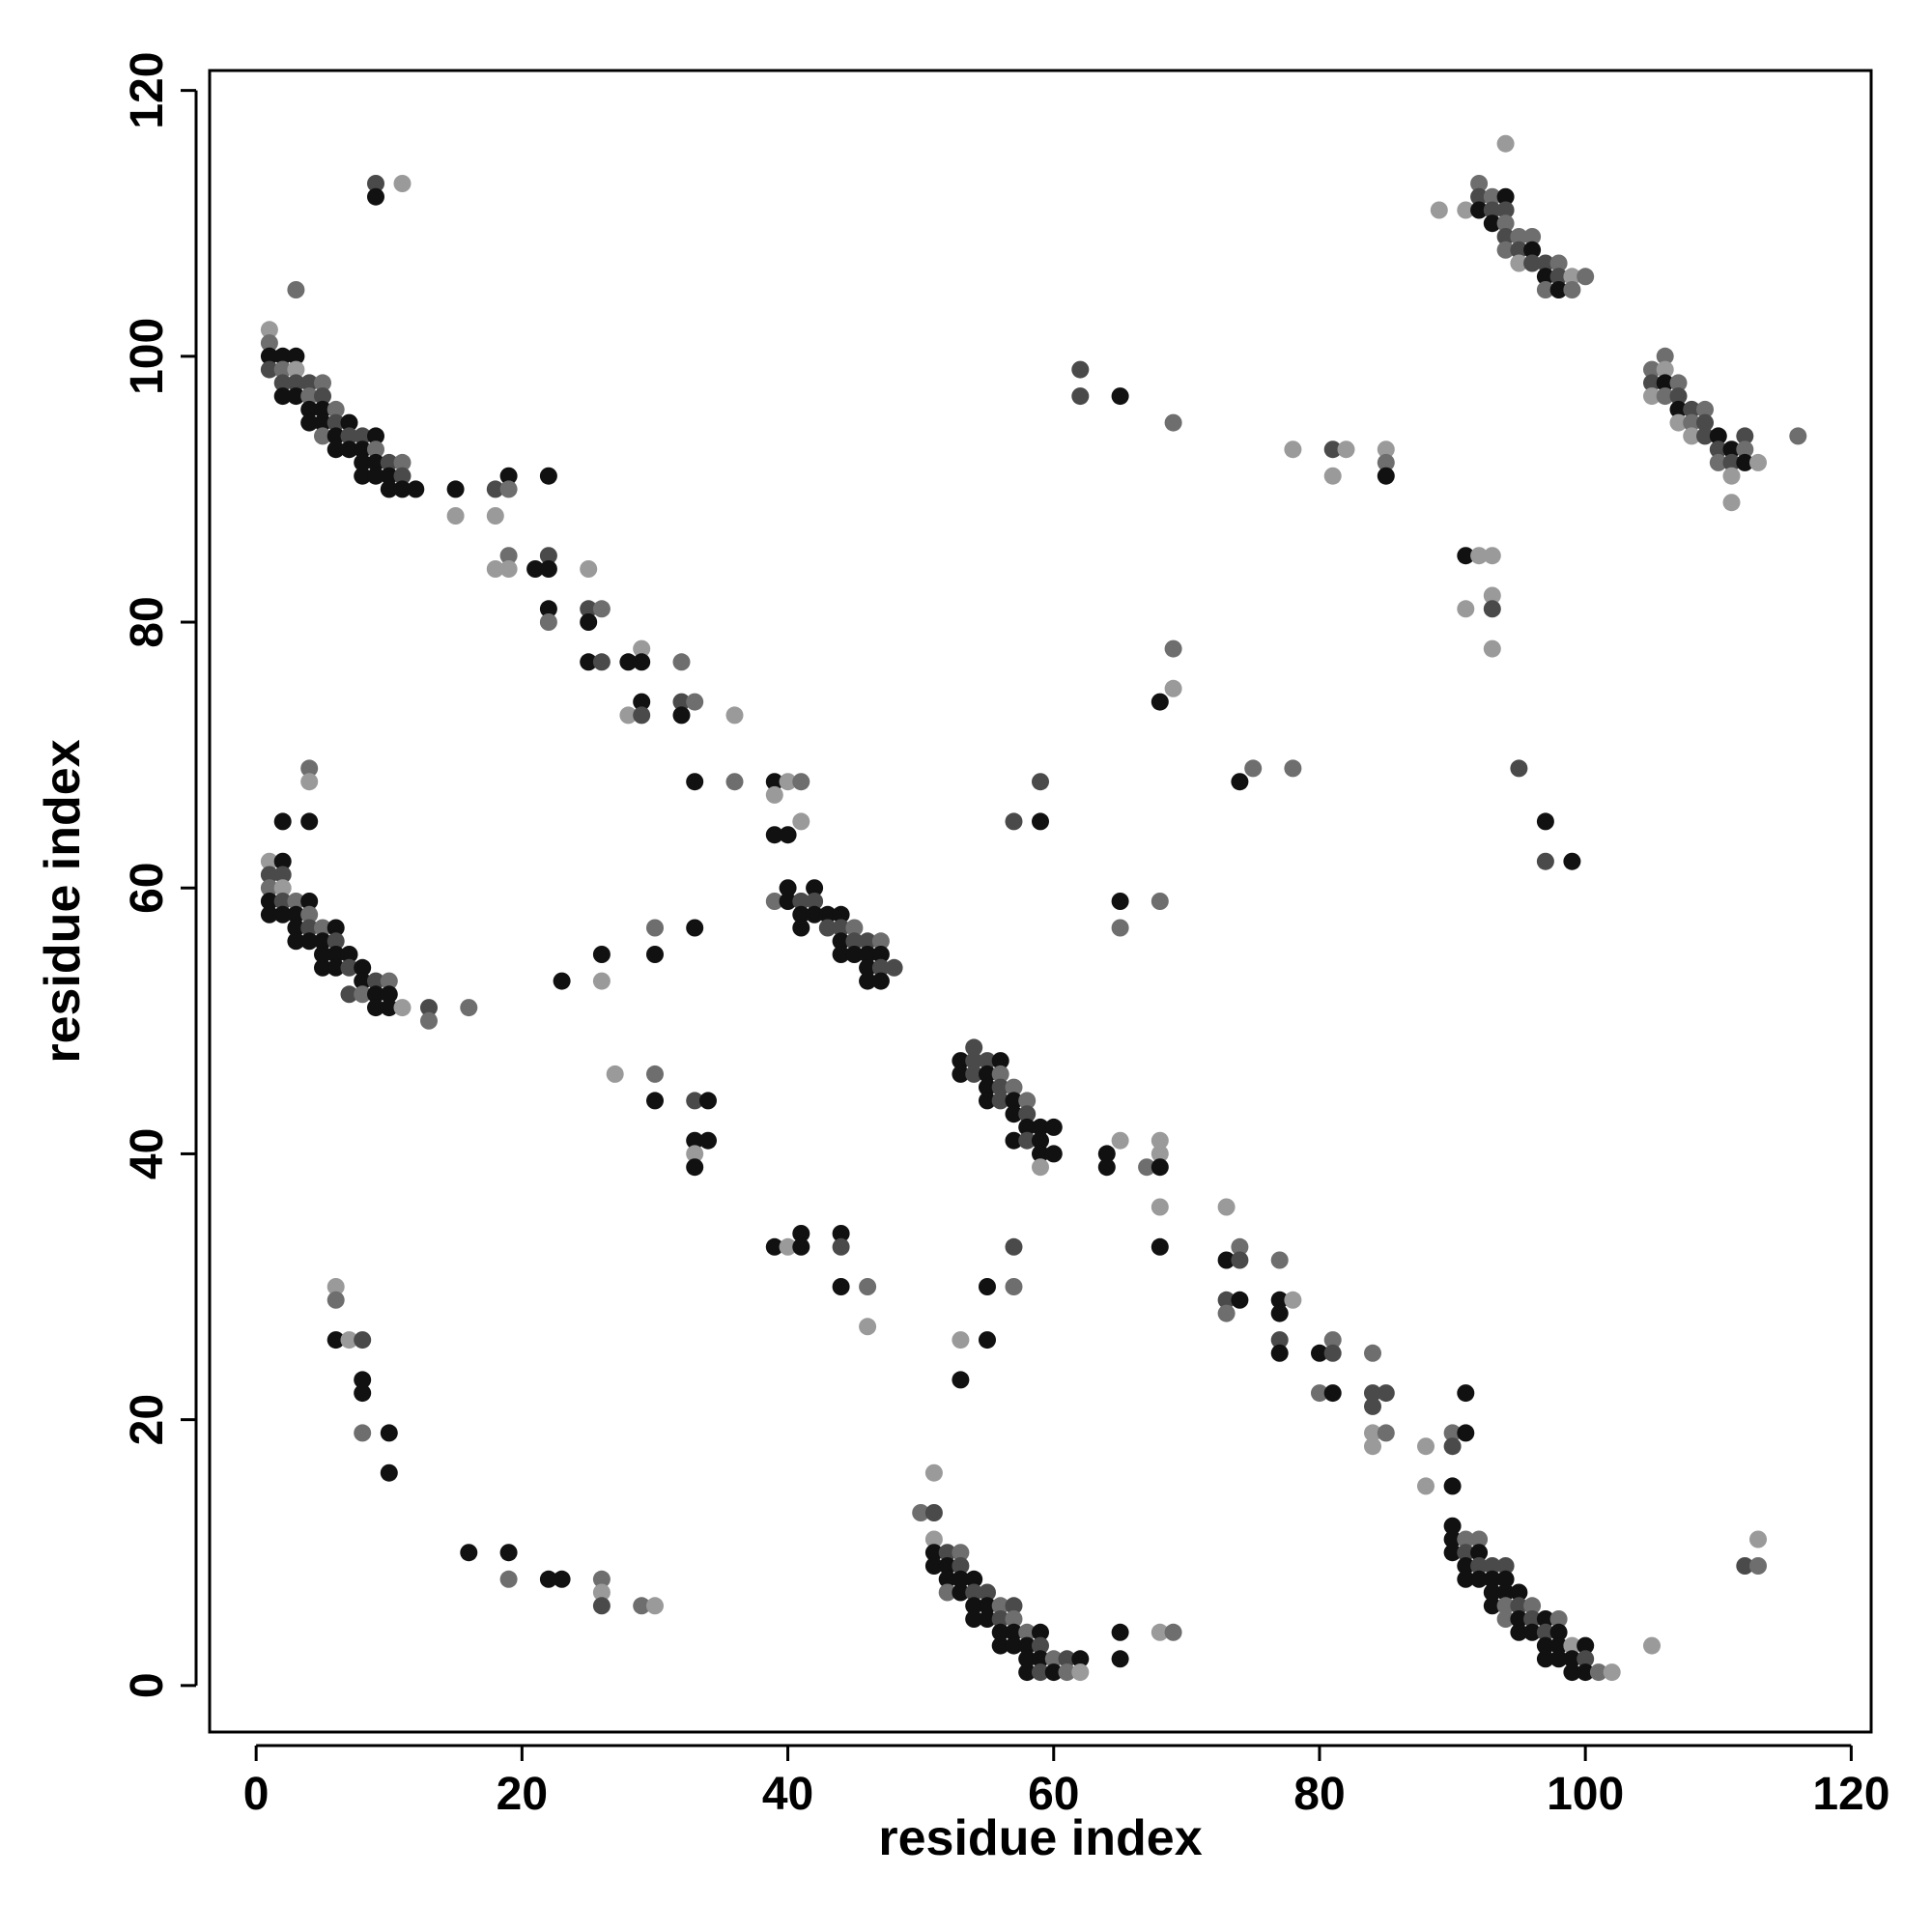  I want to click on y-tick-label: 20, so click(147, 1419).